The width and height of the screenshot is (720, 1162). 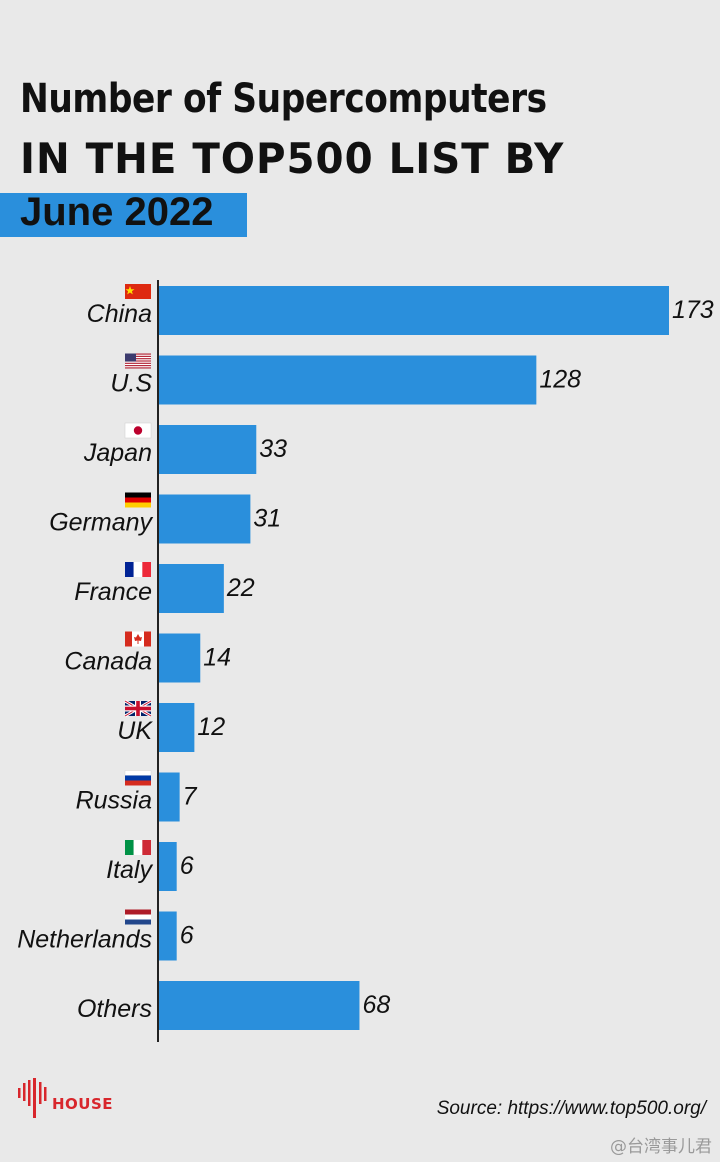 I want to click on category-label: UK, so click(x=135, y=731).